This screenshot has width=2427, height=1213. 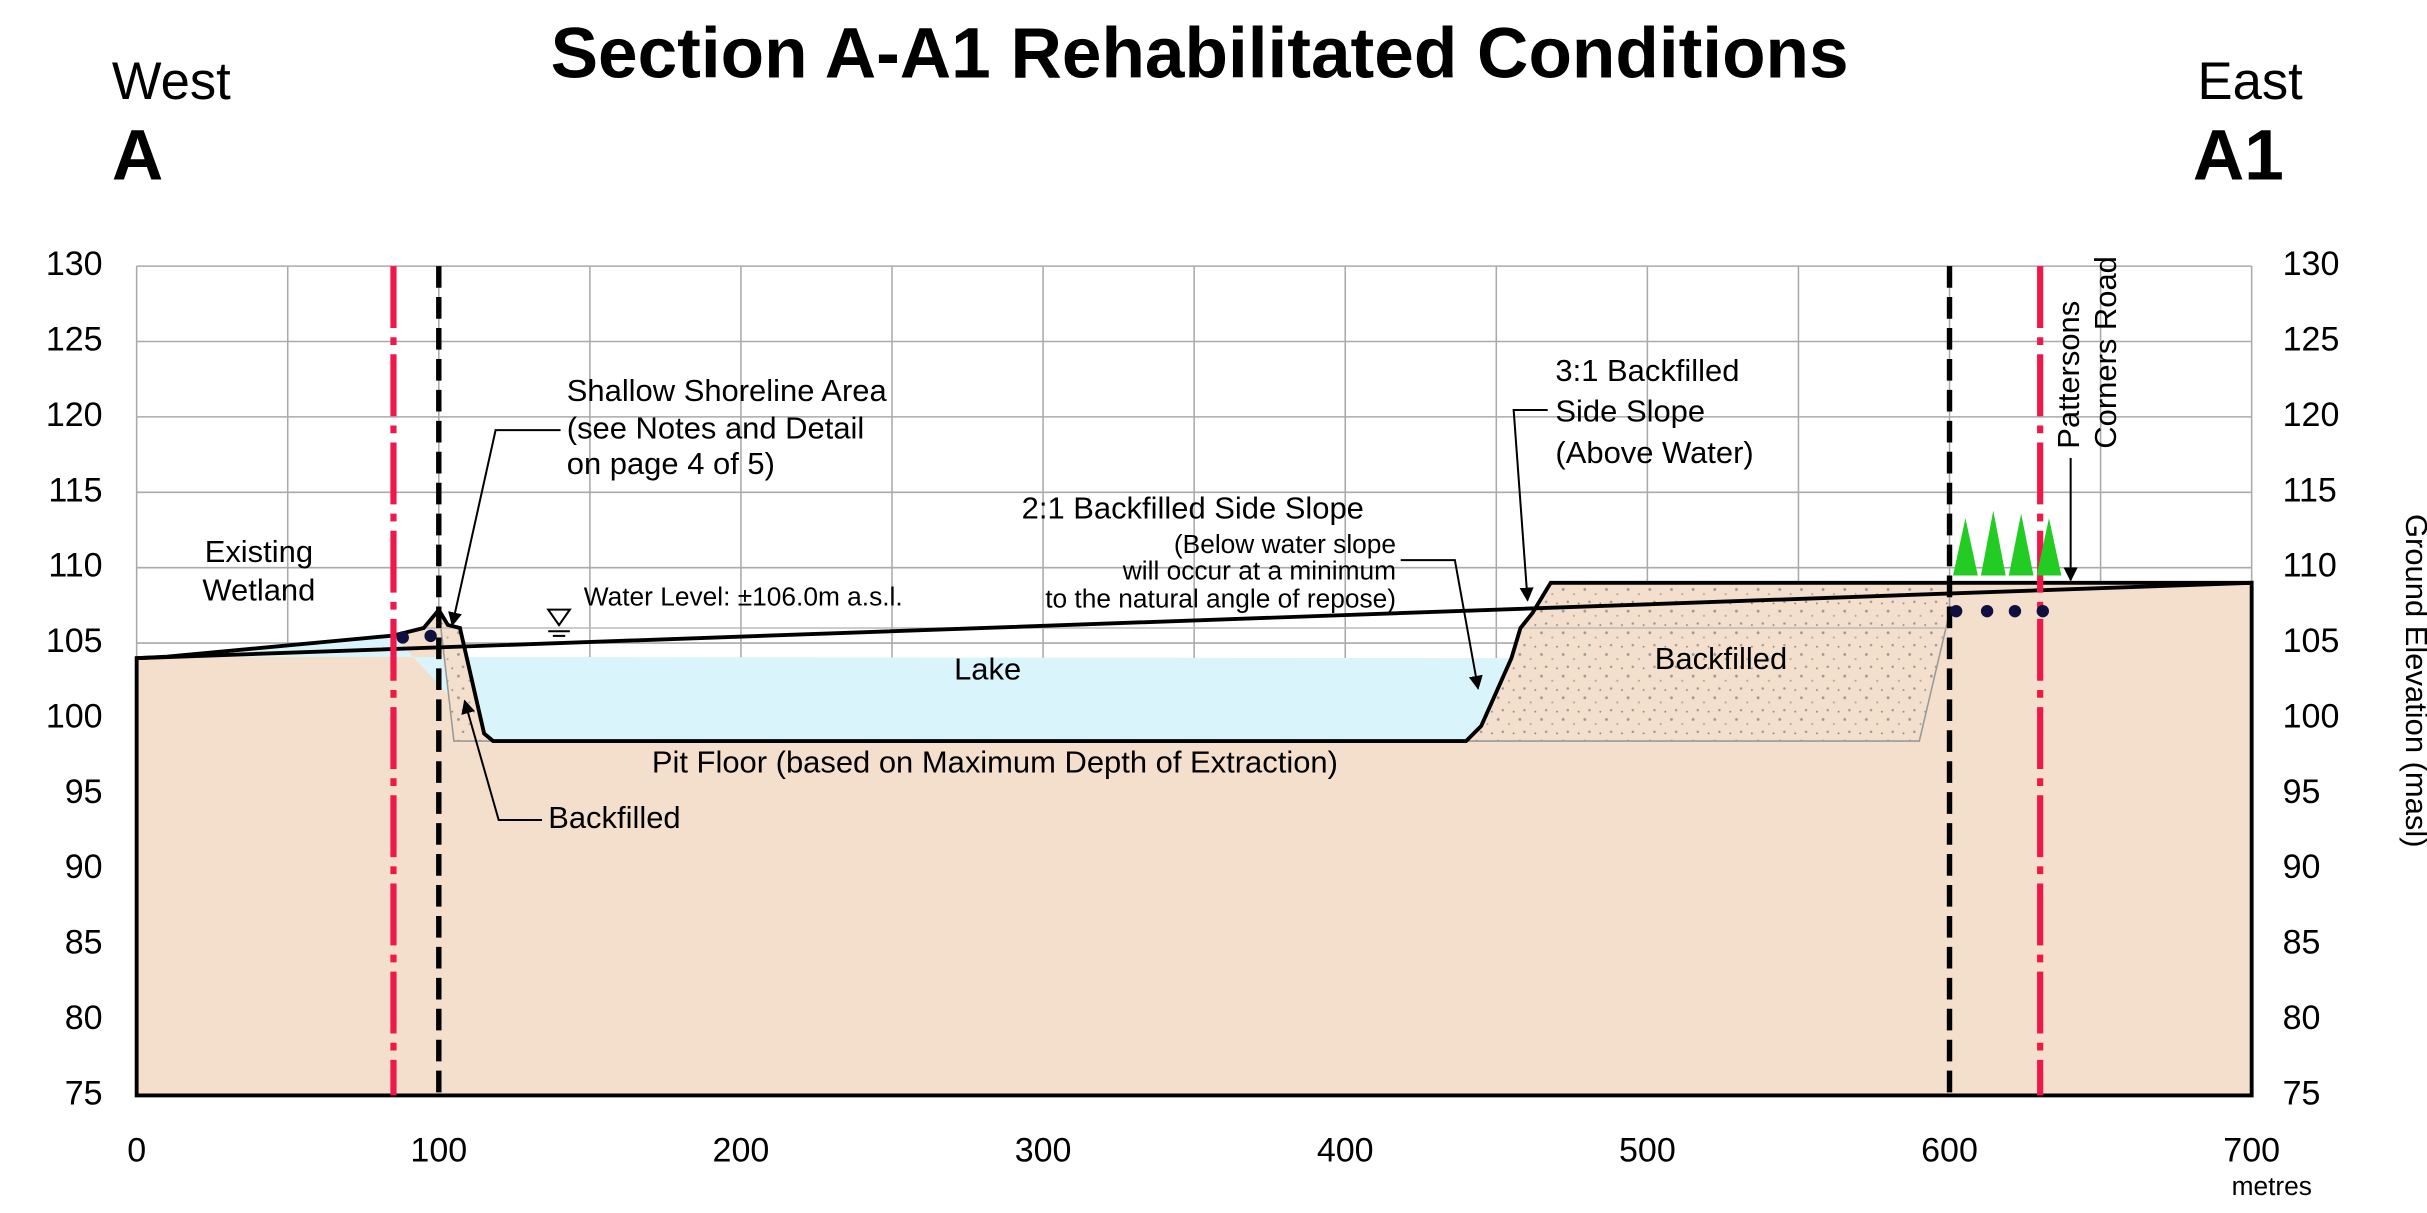 I want to click on annotation: on page 4 of 5), so click(x=671, y=463).